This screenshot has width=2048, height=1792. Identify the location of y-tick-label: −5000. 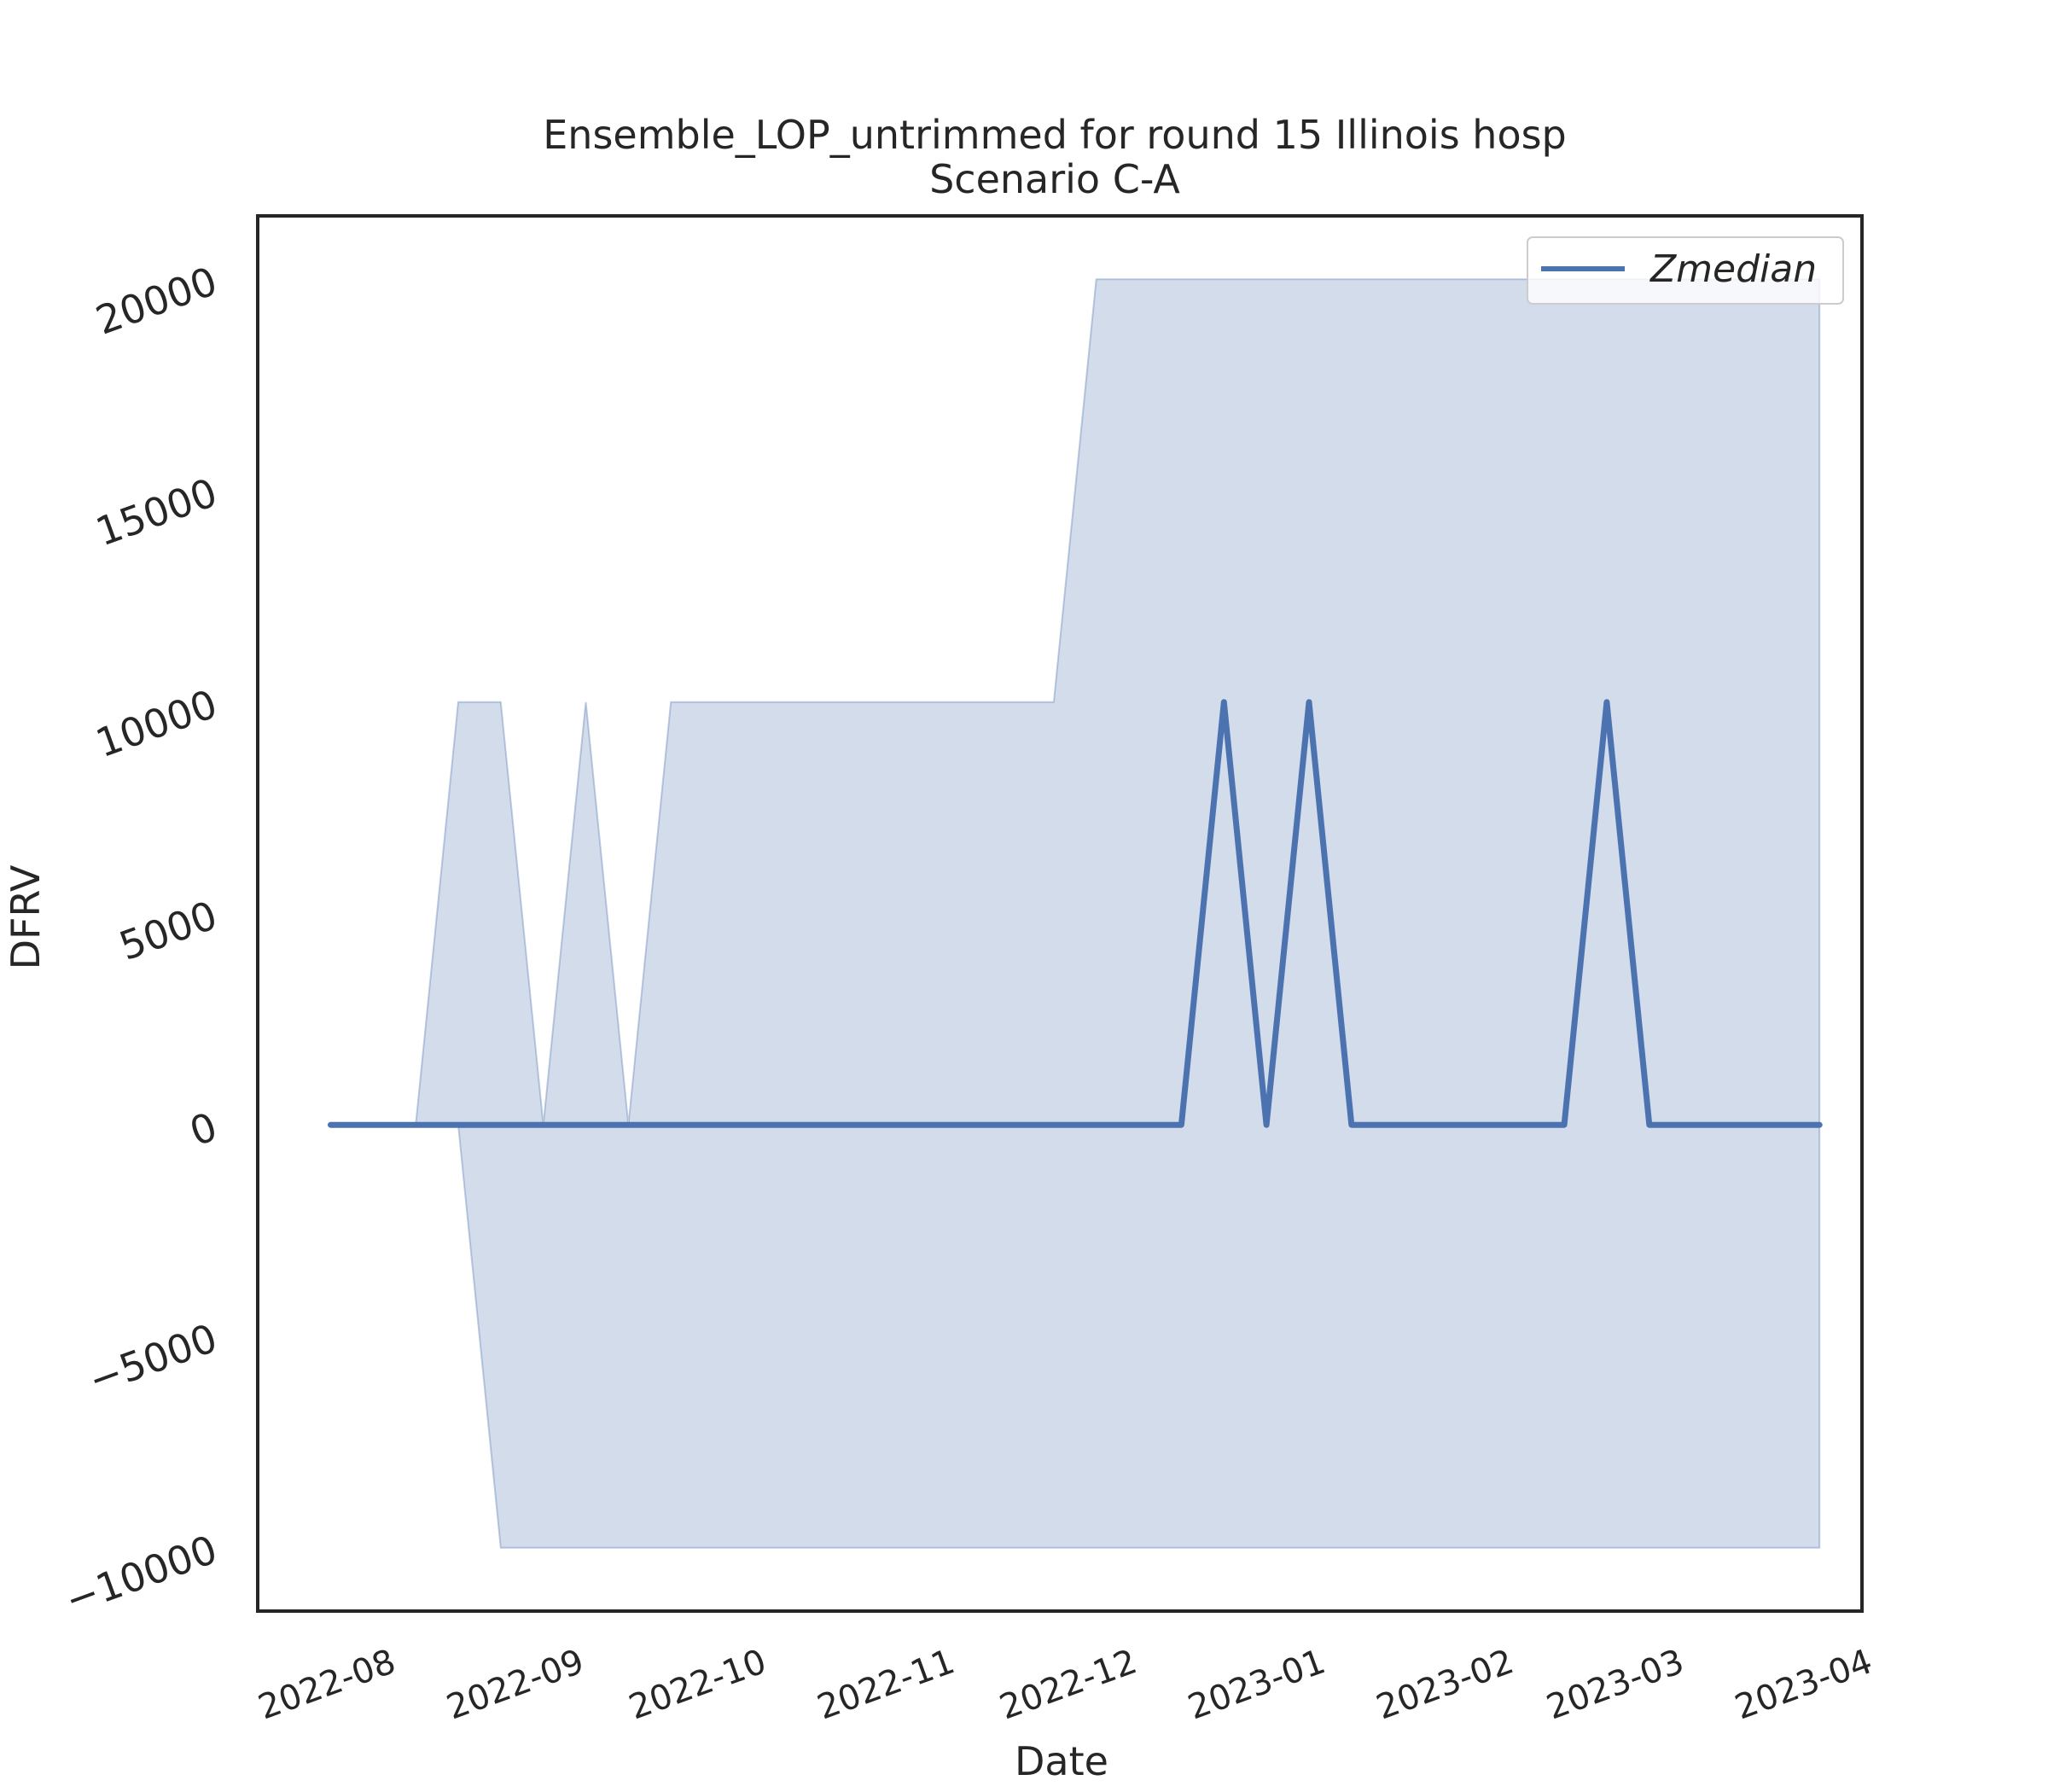
(153, 1359).